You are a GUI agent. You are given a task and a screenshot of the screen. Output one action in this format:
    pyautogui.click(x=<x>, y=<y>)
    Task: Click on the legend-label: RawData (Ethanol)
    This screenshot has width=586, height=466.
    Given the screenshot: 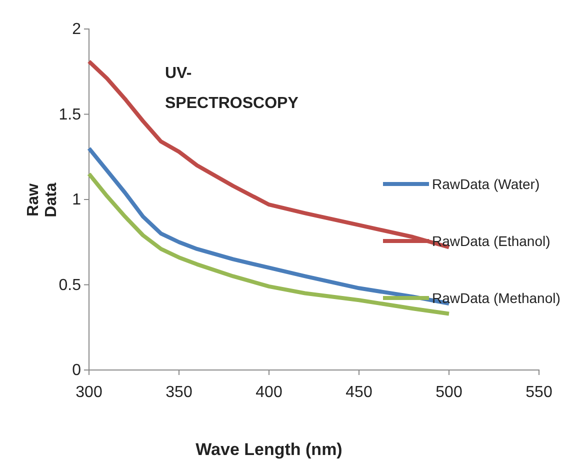 What is the action you would take?
    pyautogui.click(x=491, y=241)
    